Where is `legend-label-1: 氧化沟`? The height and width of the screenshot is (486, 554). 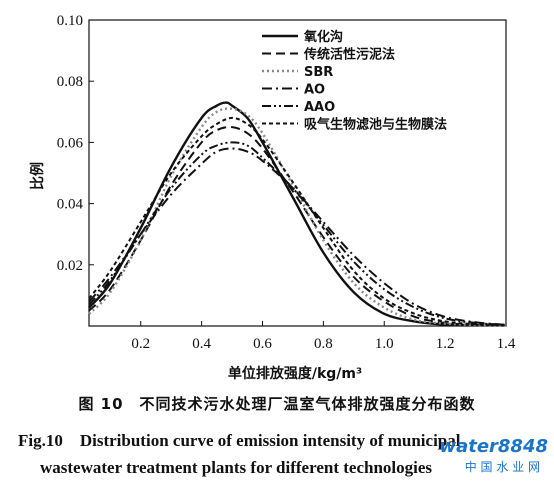 legend-label-1: 氧化沟 is located at coordinates (323, 37).